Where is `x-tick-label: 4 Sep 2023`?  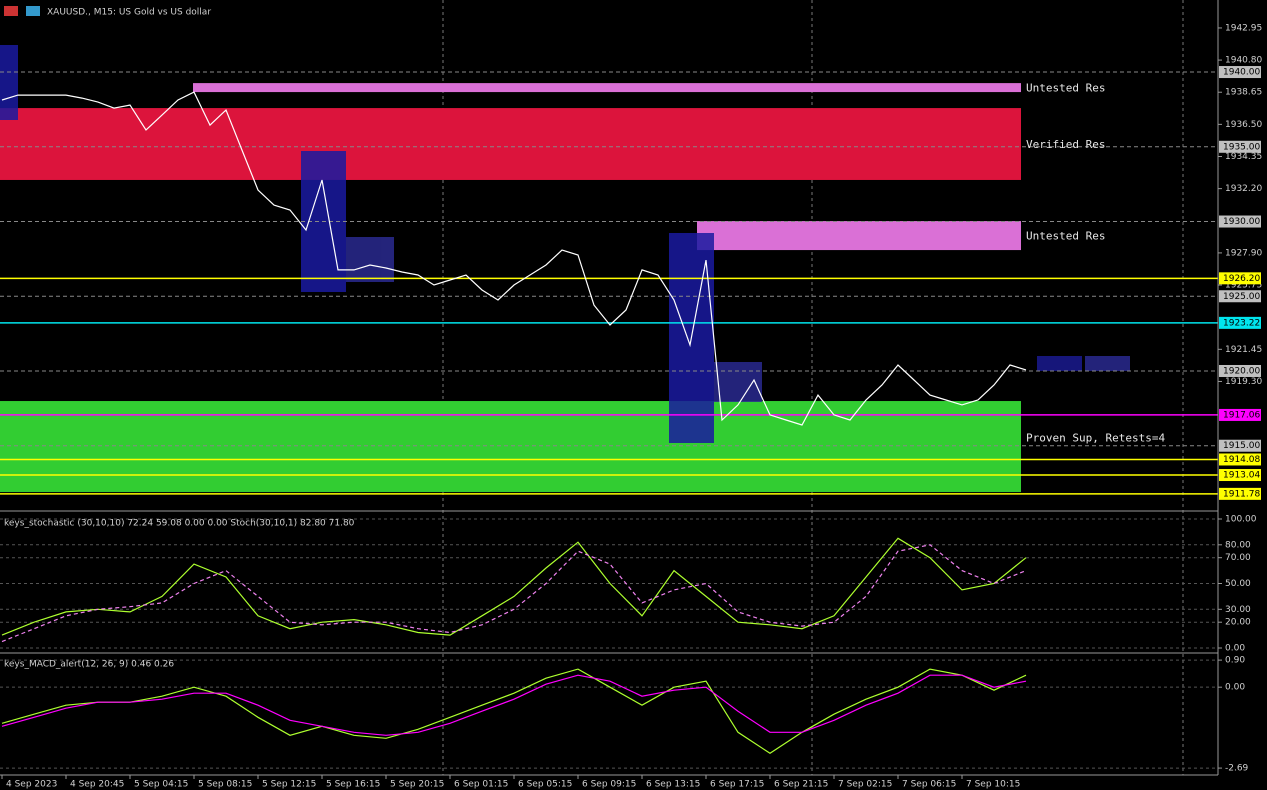 x-tick-label: 4 Sep 2023 is located at coordinates (31, 785).